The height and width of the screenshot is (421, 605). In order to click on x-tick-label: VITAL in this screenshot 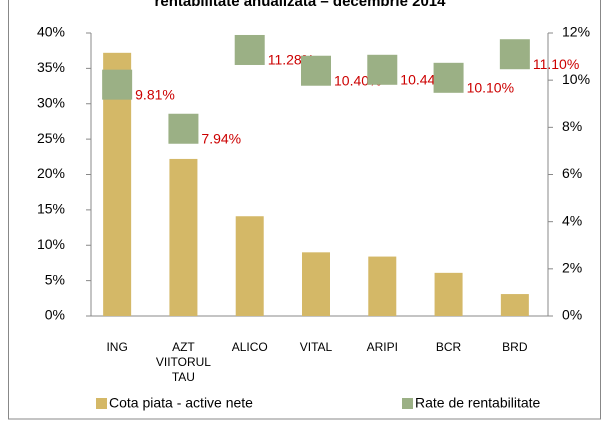, I will do `click(316, 347)`.